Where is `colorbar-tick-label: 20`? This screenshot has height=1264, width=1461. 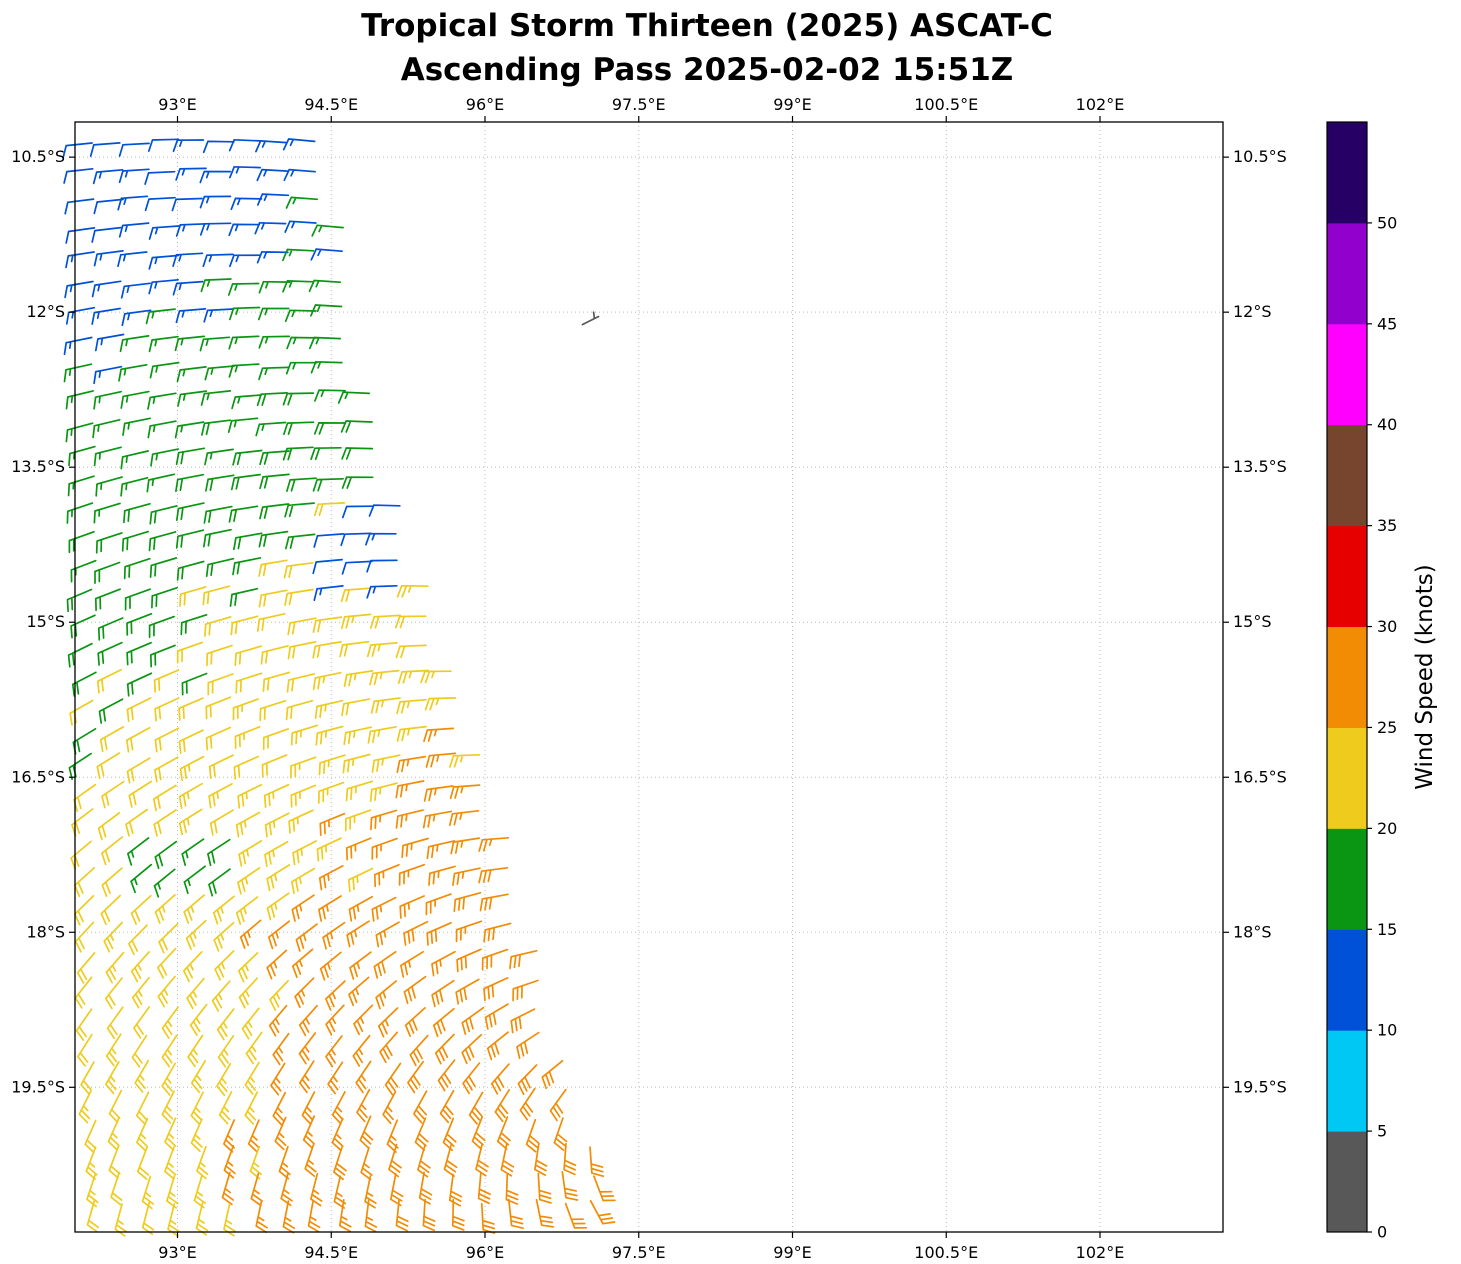
colorbar-tick-label: 20 is located at coordinates (1387, 828).